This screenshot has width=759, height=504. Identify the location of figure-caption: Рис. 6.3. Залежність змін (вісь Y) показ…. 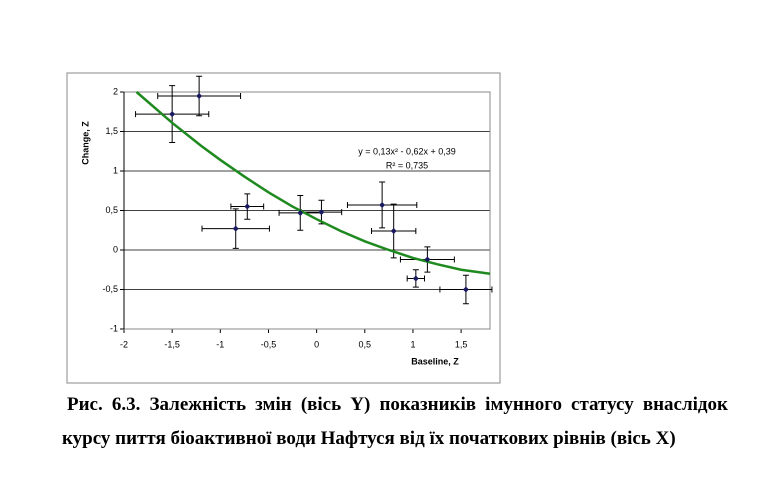
(395, 421).